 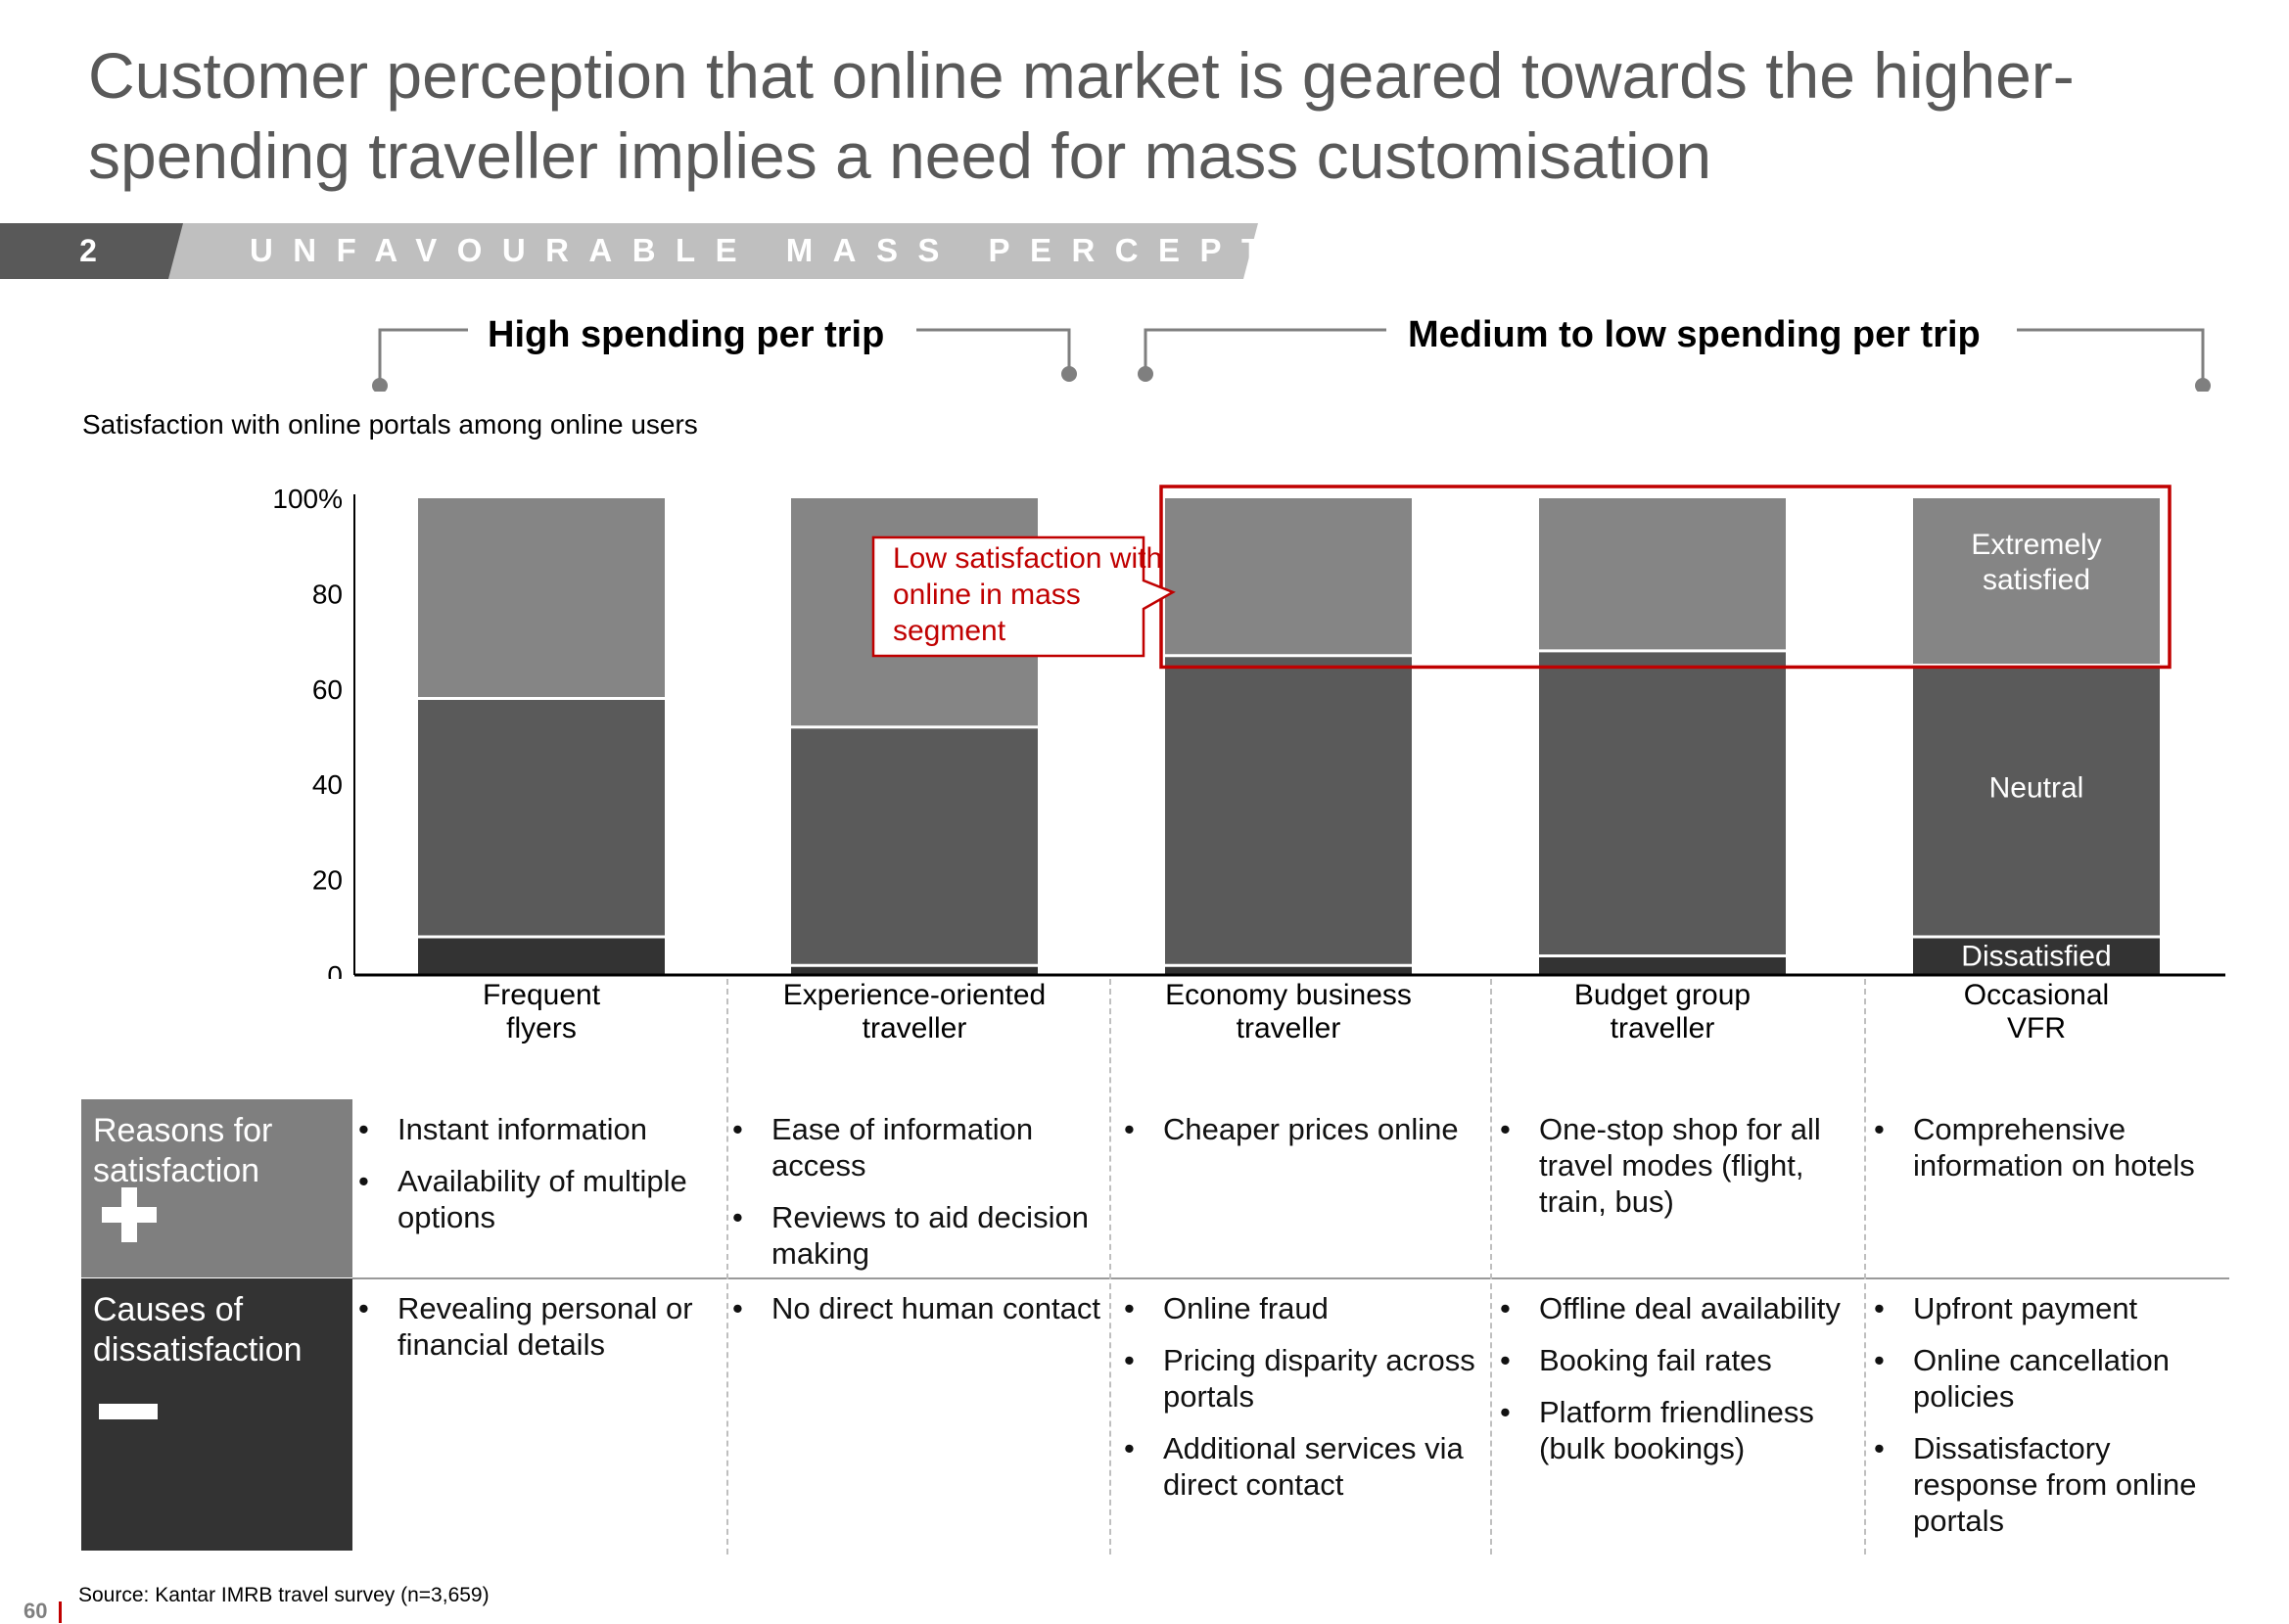 I want to click on x-category-label-line: flyers, so click(x=541, y=1028).